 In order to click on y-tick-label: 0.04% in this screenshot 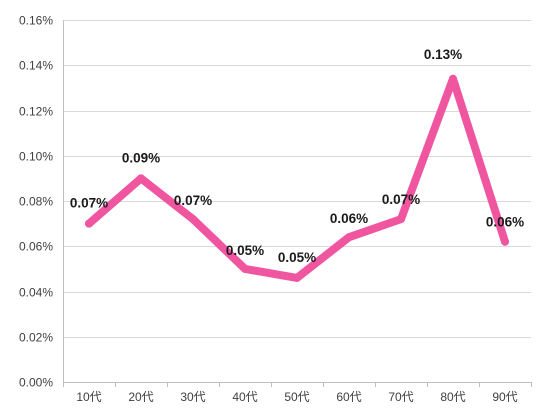, I will do `click(36, 293)`.